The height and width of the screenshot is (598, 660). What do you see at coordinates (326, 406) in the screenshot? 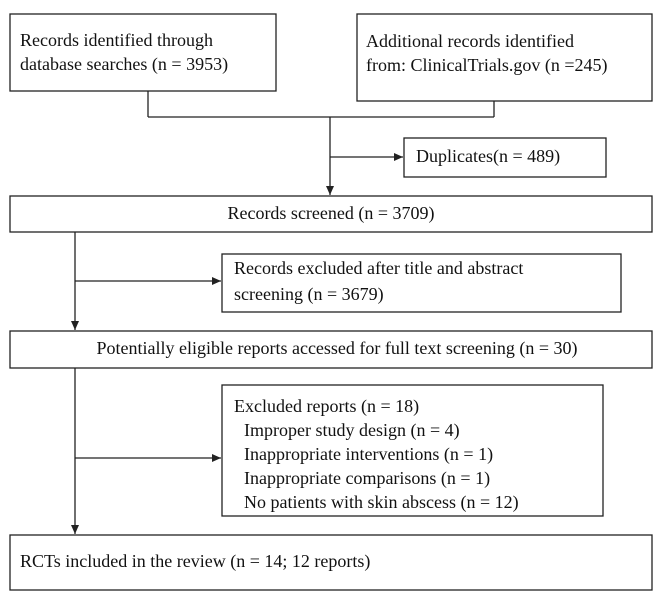
I see `node-text: Excluded reports (n = 18)` at bounding box center [326, 406].